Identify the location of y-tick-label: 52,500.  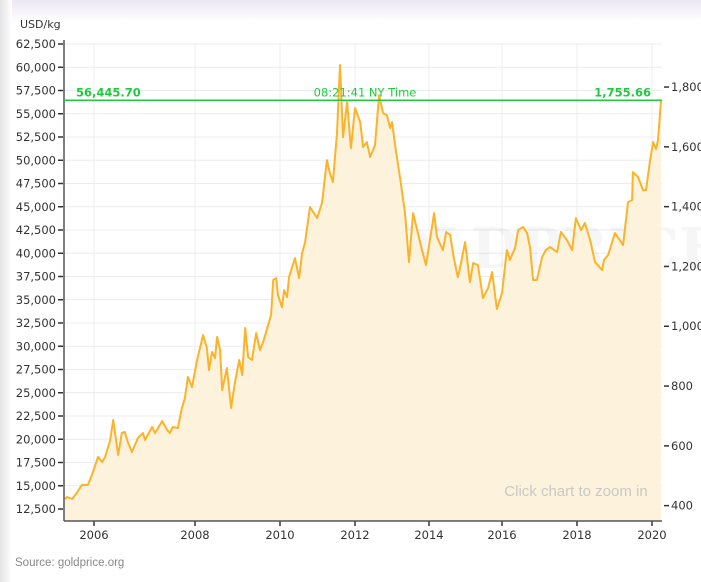
(36, 137).